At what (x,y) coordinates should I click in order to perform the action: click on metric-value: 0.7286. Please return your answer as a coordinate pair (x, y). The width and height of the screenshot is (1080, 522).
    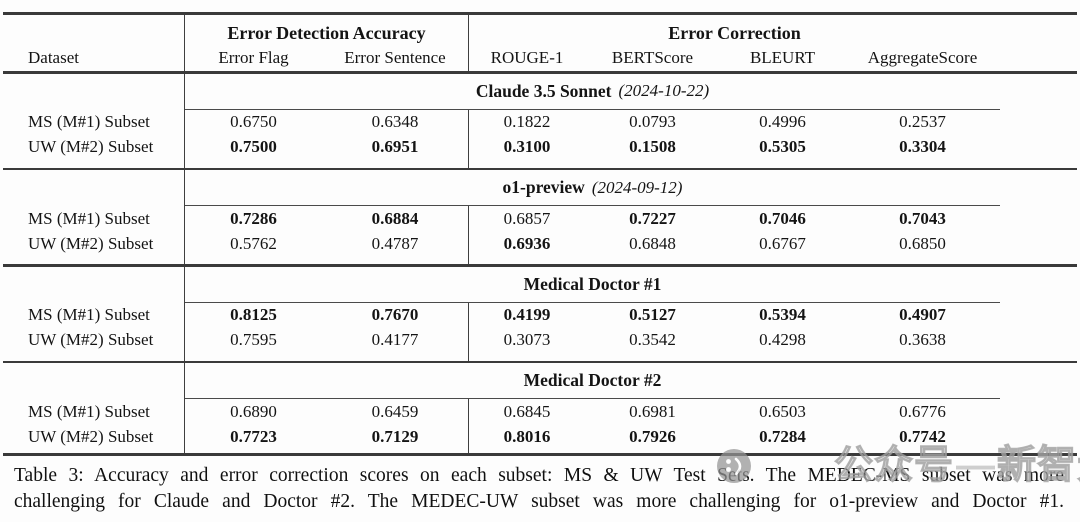
    Looking at the image, I should click on (253, 218).